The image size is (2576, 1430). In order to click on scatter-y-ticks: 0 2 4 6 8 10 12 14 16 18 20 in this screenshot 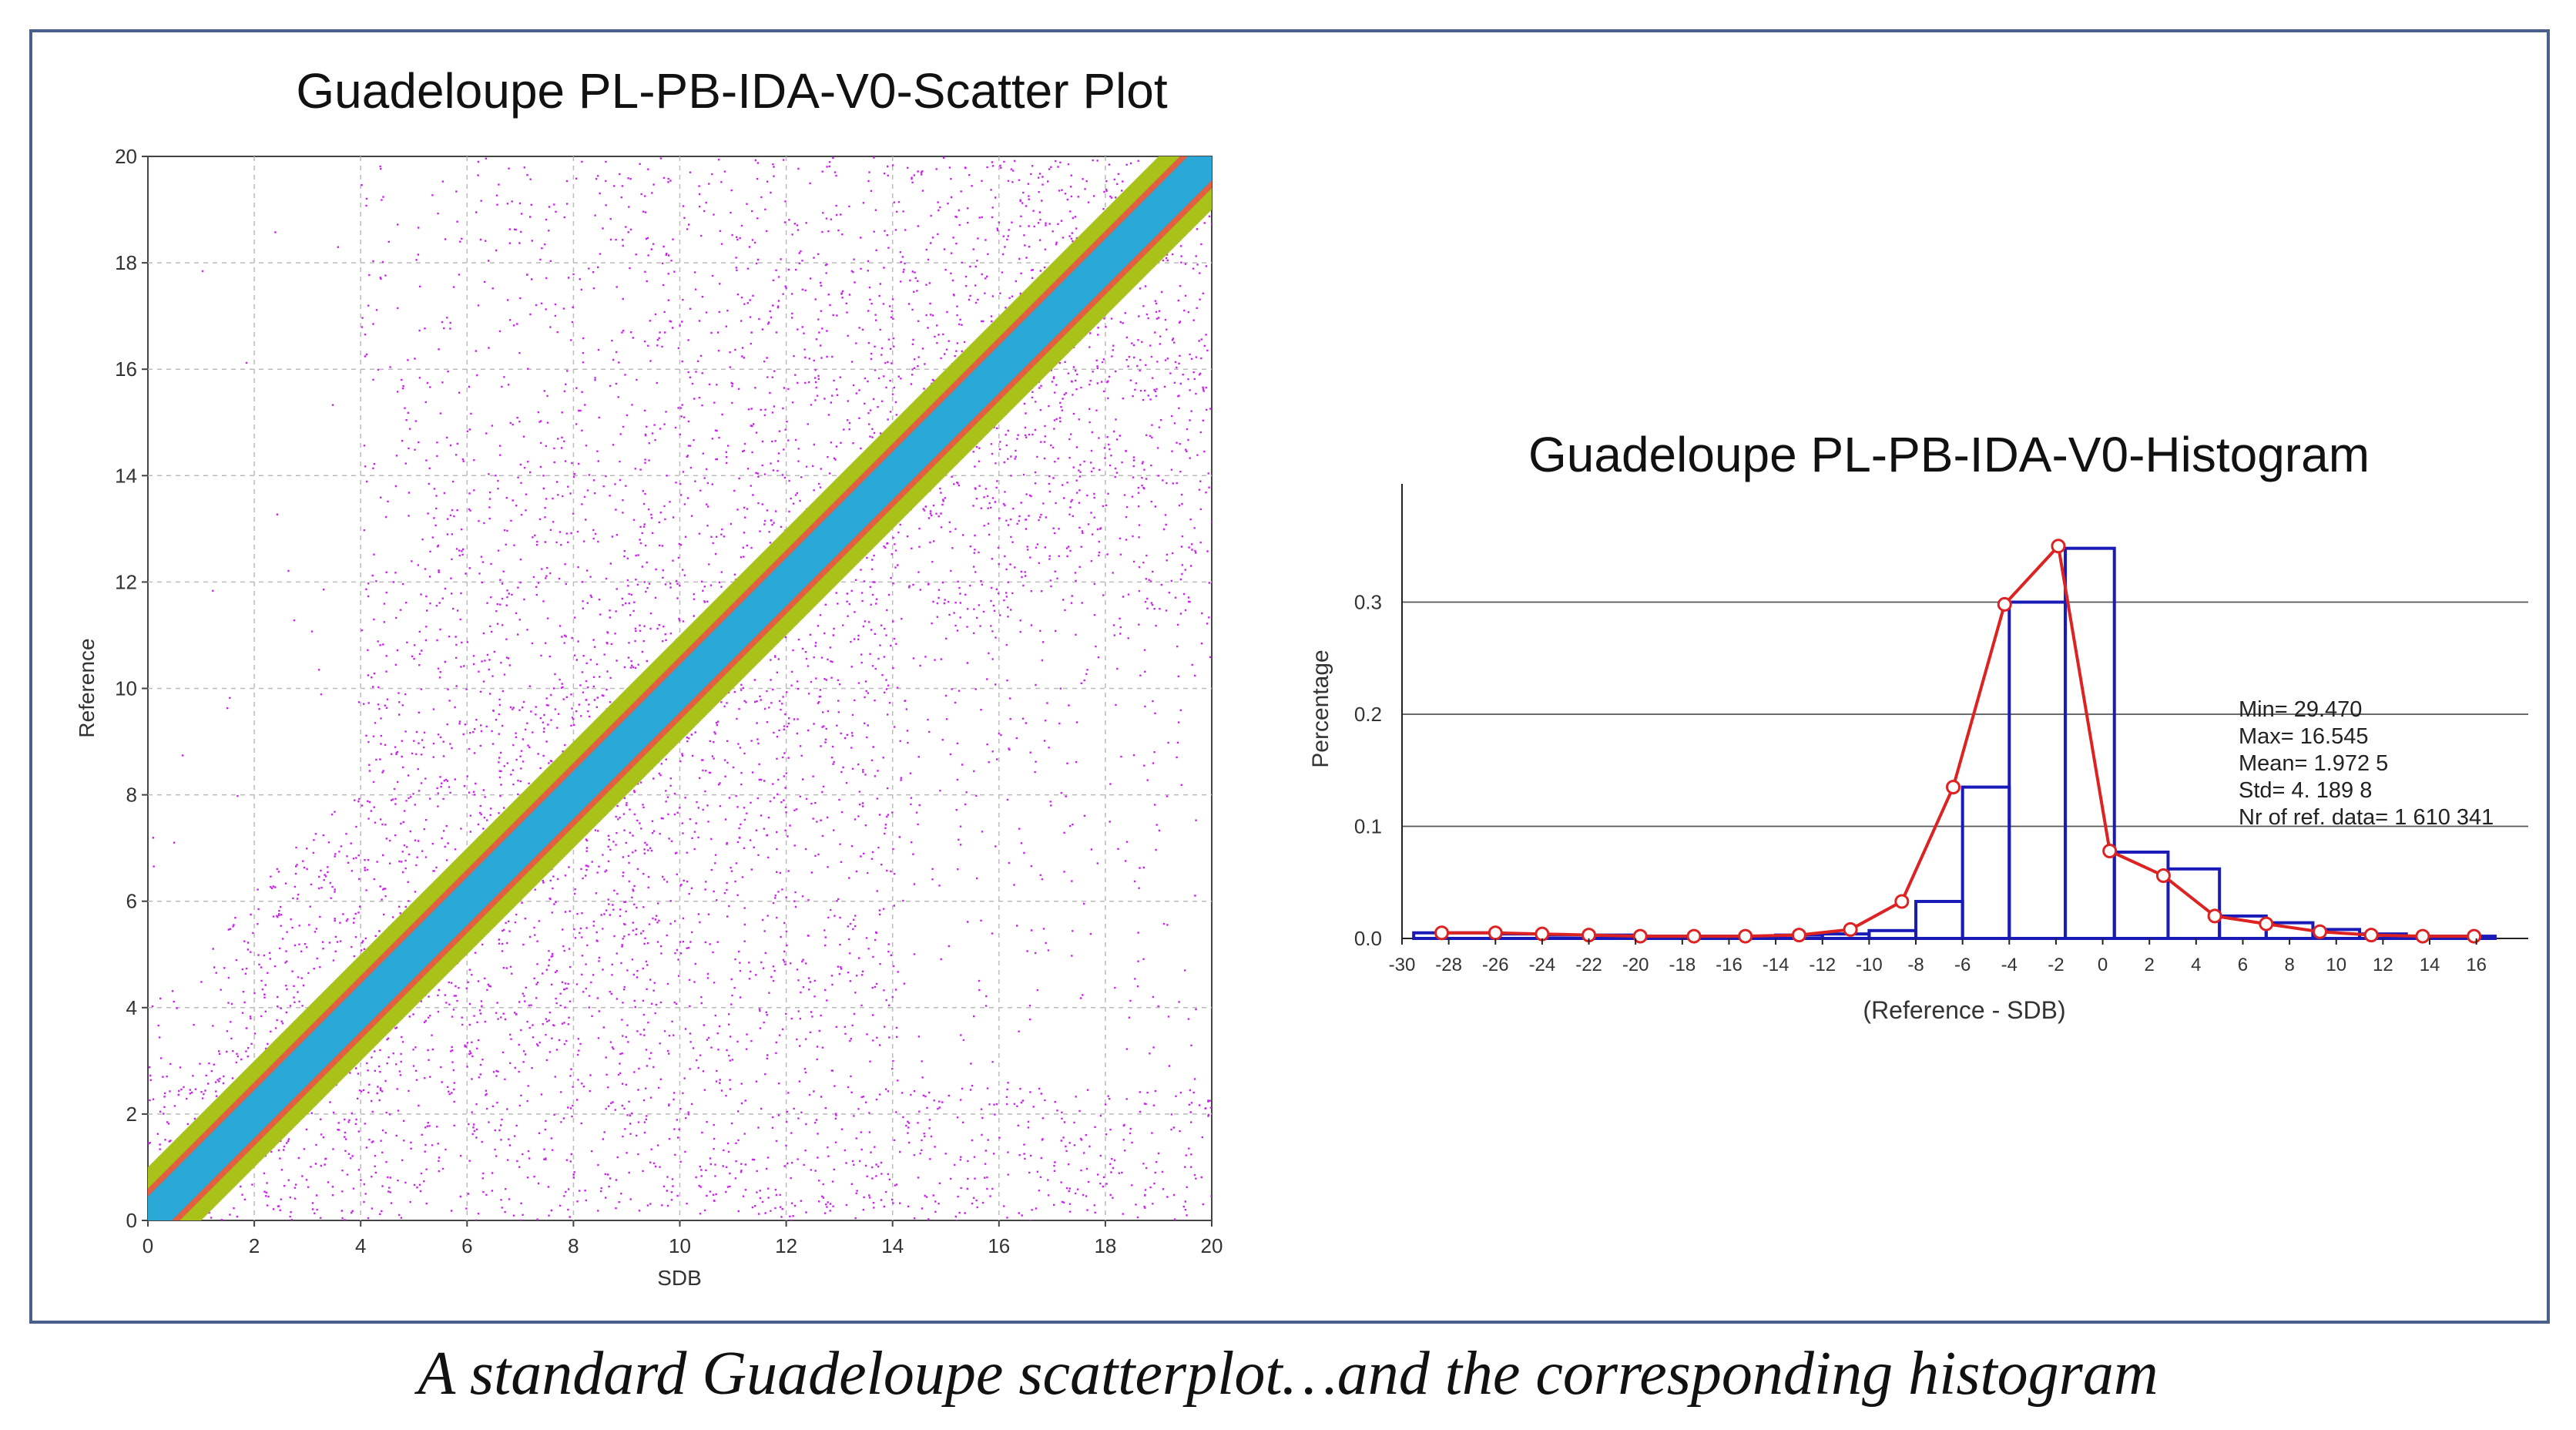, I will do `click(131, 688)`.